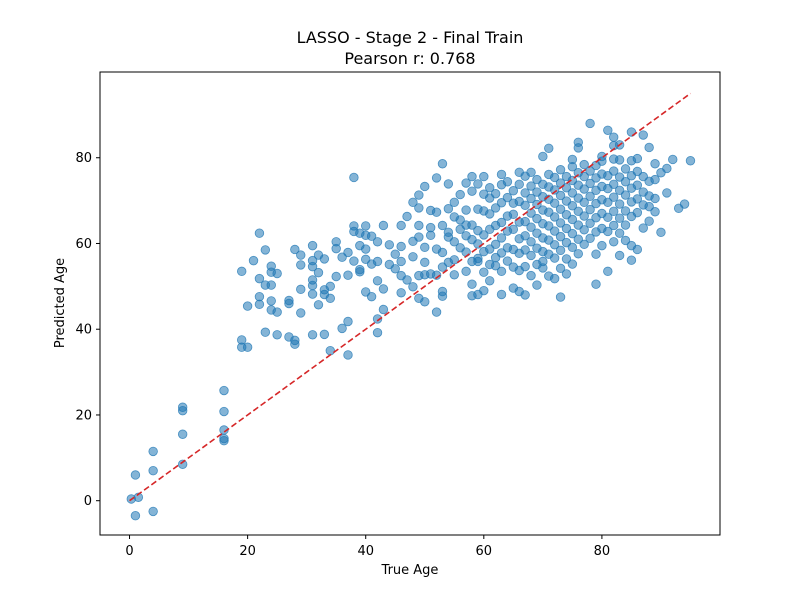  What do you see at coordinates (88, 501) in the screenshot?
I see `y-tick-label: 0` at bounding box center [88, 501].